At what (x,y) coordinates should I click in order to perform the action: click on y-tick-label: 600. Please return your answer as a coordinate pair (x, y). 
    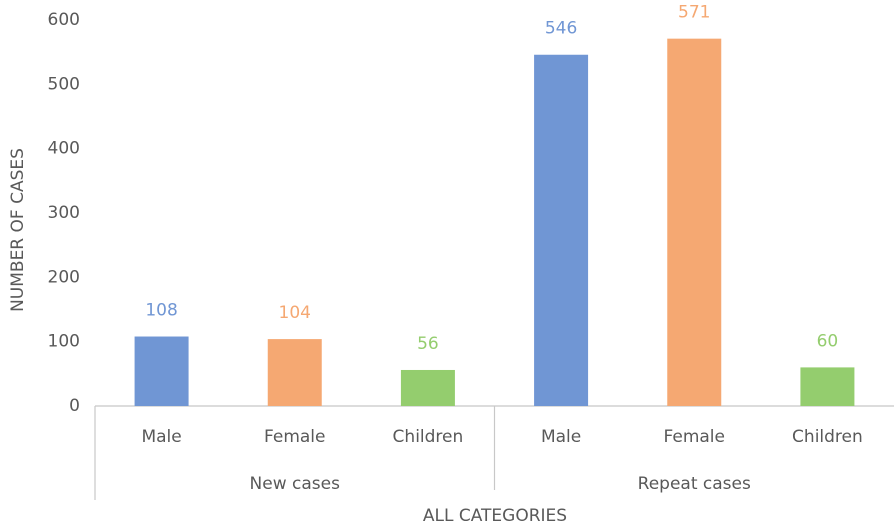
    Looking at the image, I should click on (64, 20).